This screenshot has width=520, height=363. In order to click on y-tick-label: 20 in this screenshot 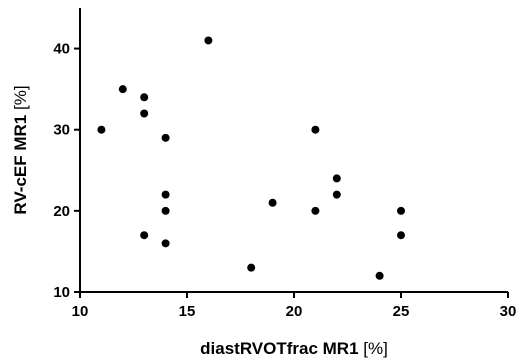, I will do `click(61, 211)`.